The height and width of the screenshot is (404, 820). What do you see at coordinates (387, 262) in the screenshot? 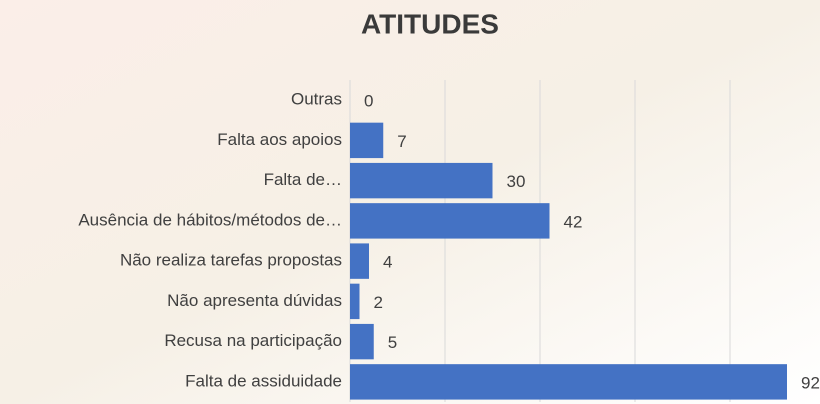
I see `data-label: 4` at bounding box center [387, 262].